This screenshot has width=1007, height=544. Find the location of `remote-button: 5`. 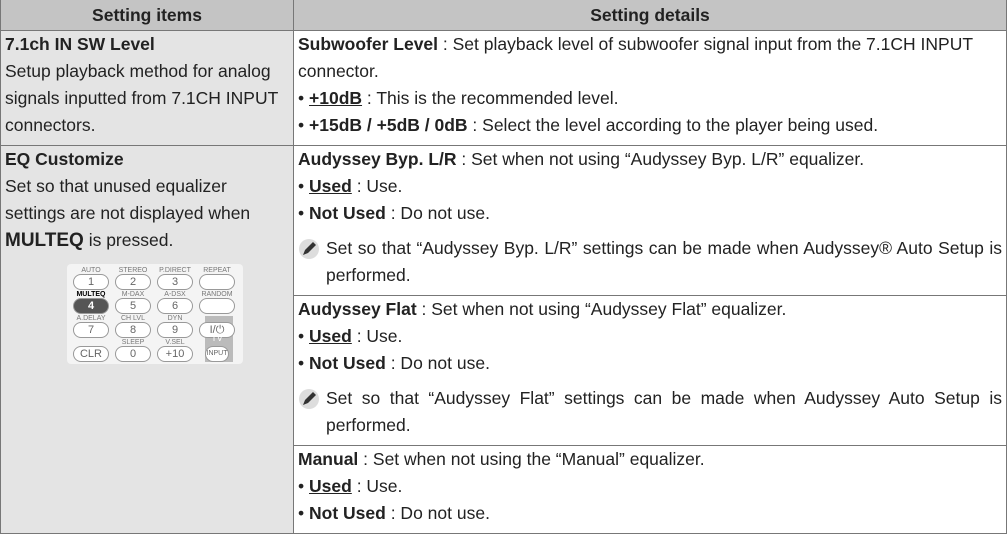

remote-button: 5 is located at coordinates (133, 306).